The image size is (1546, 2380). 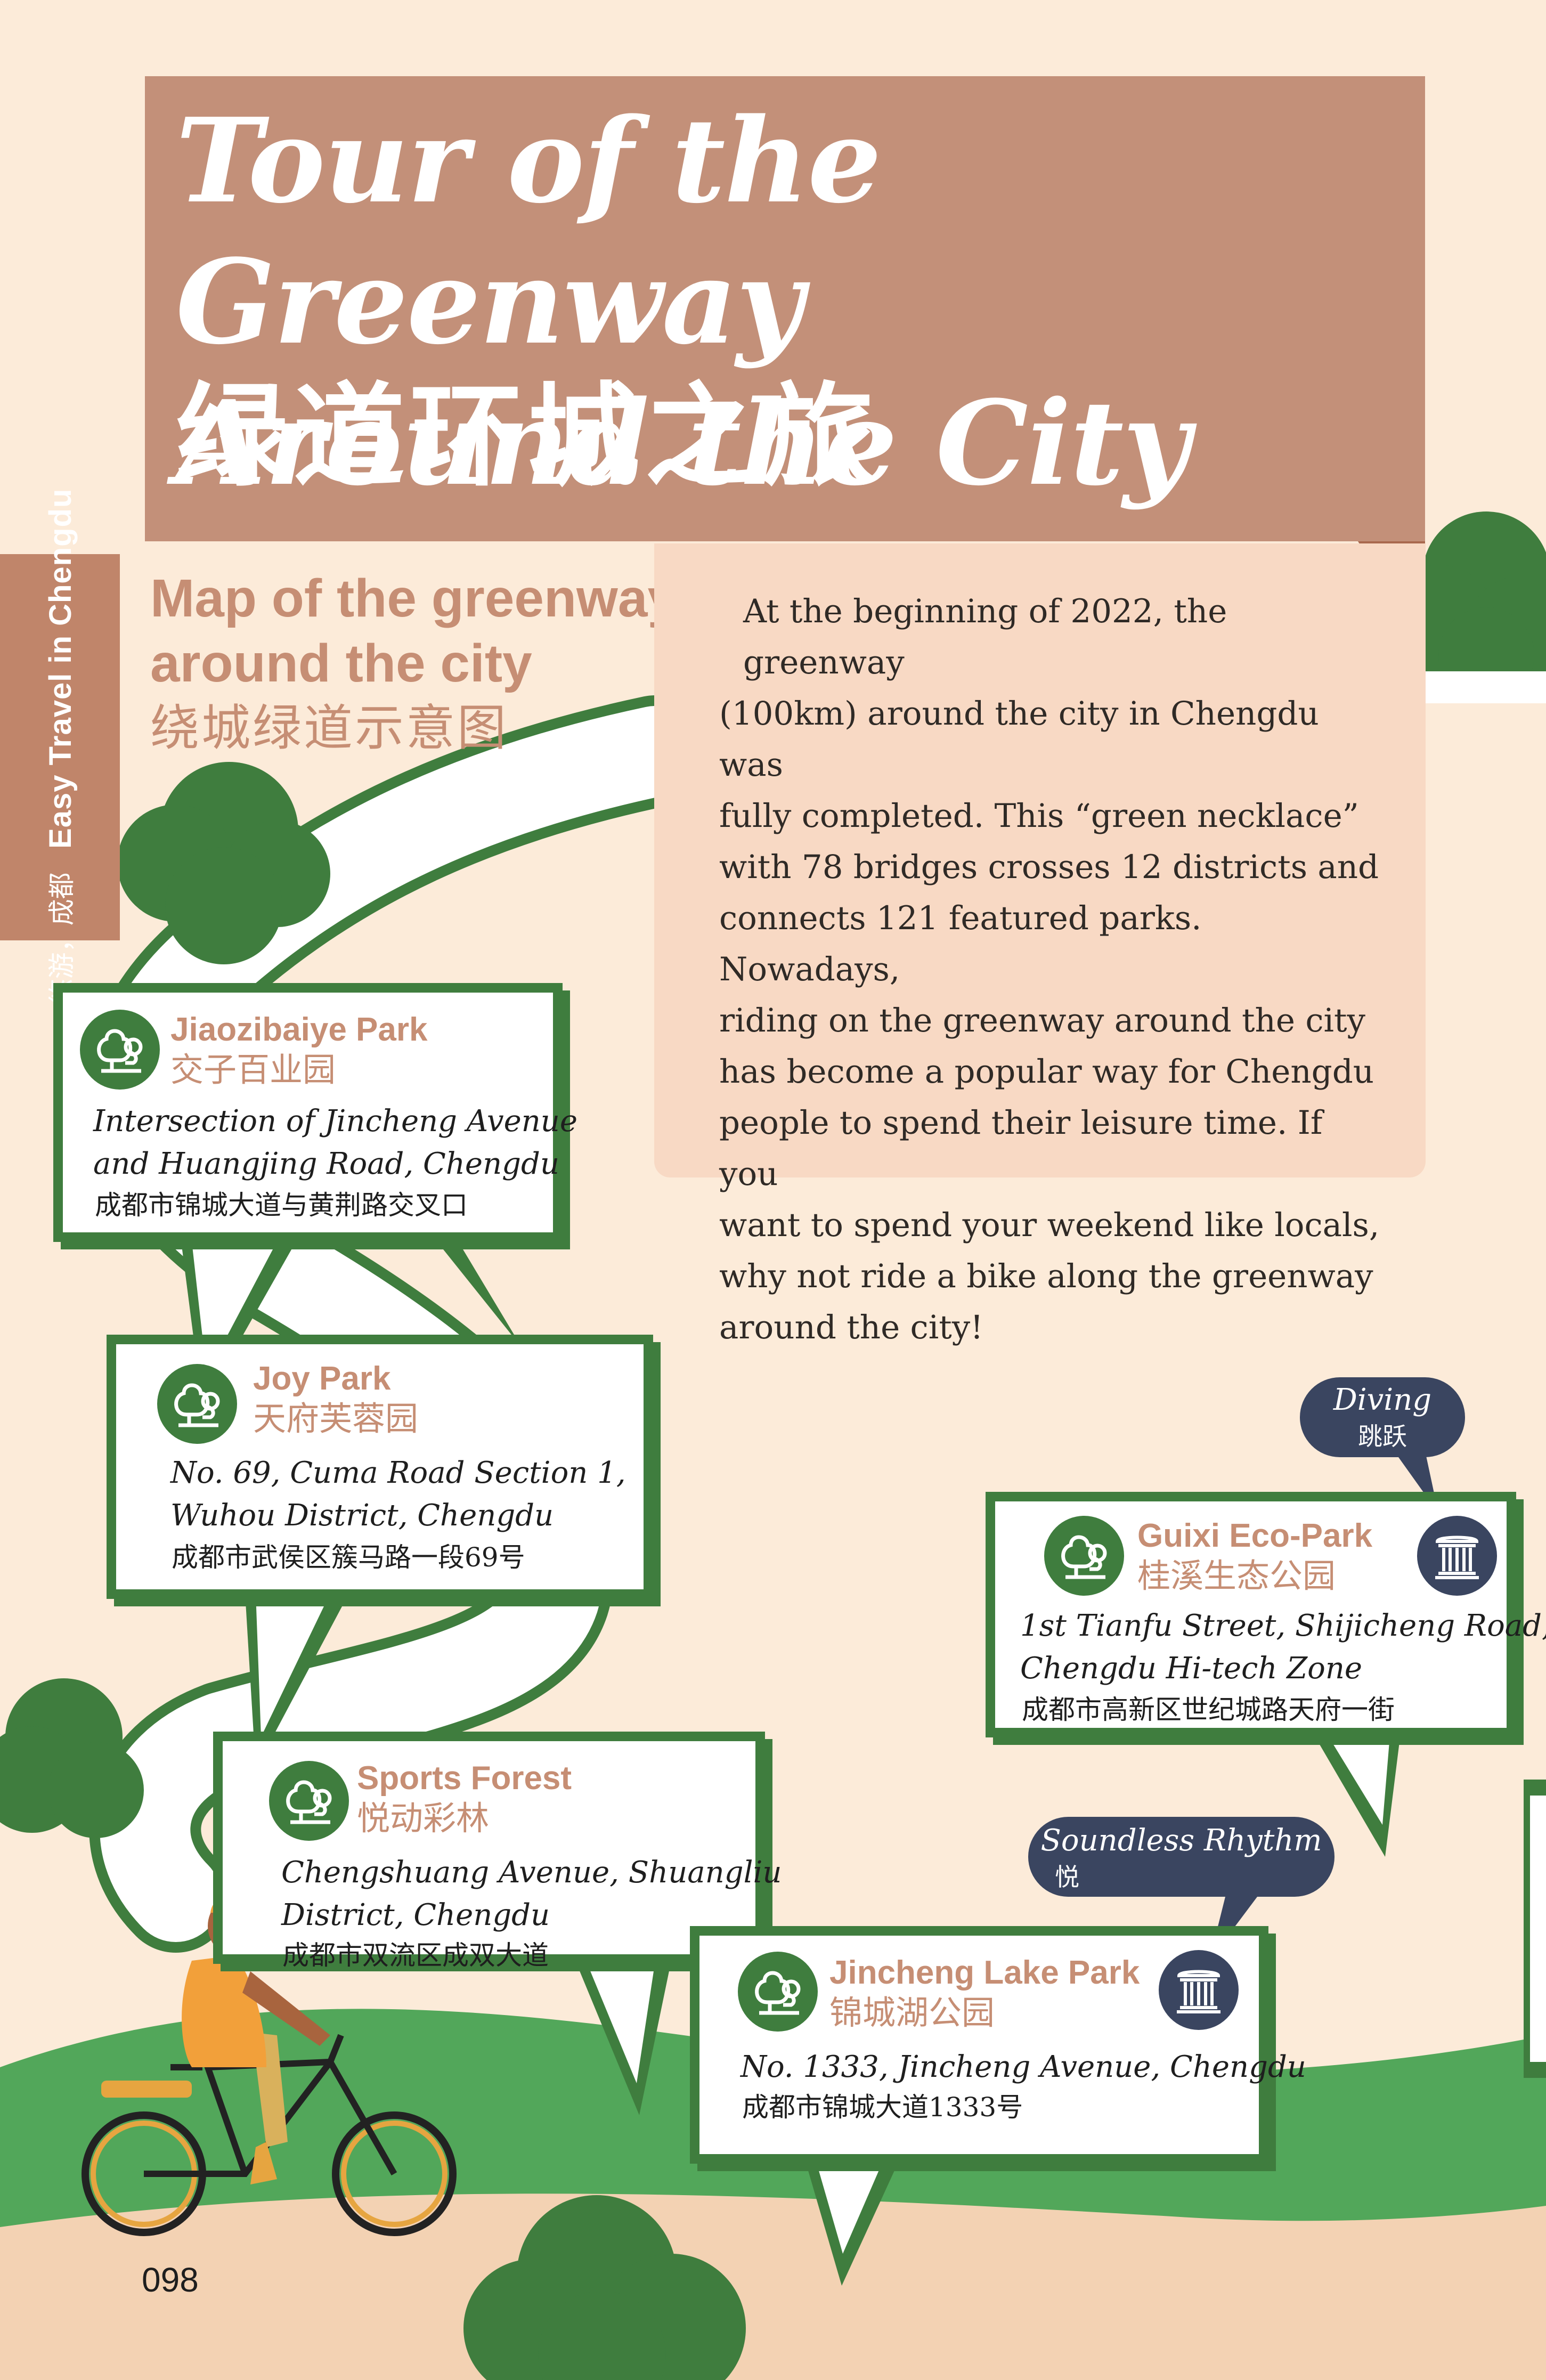 I want to click on park-address-en: No. 69, Cuma Road Section 1,, so click(x=398, y=1473).